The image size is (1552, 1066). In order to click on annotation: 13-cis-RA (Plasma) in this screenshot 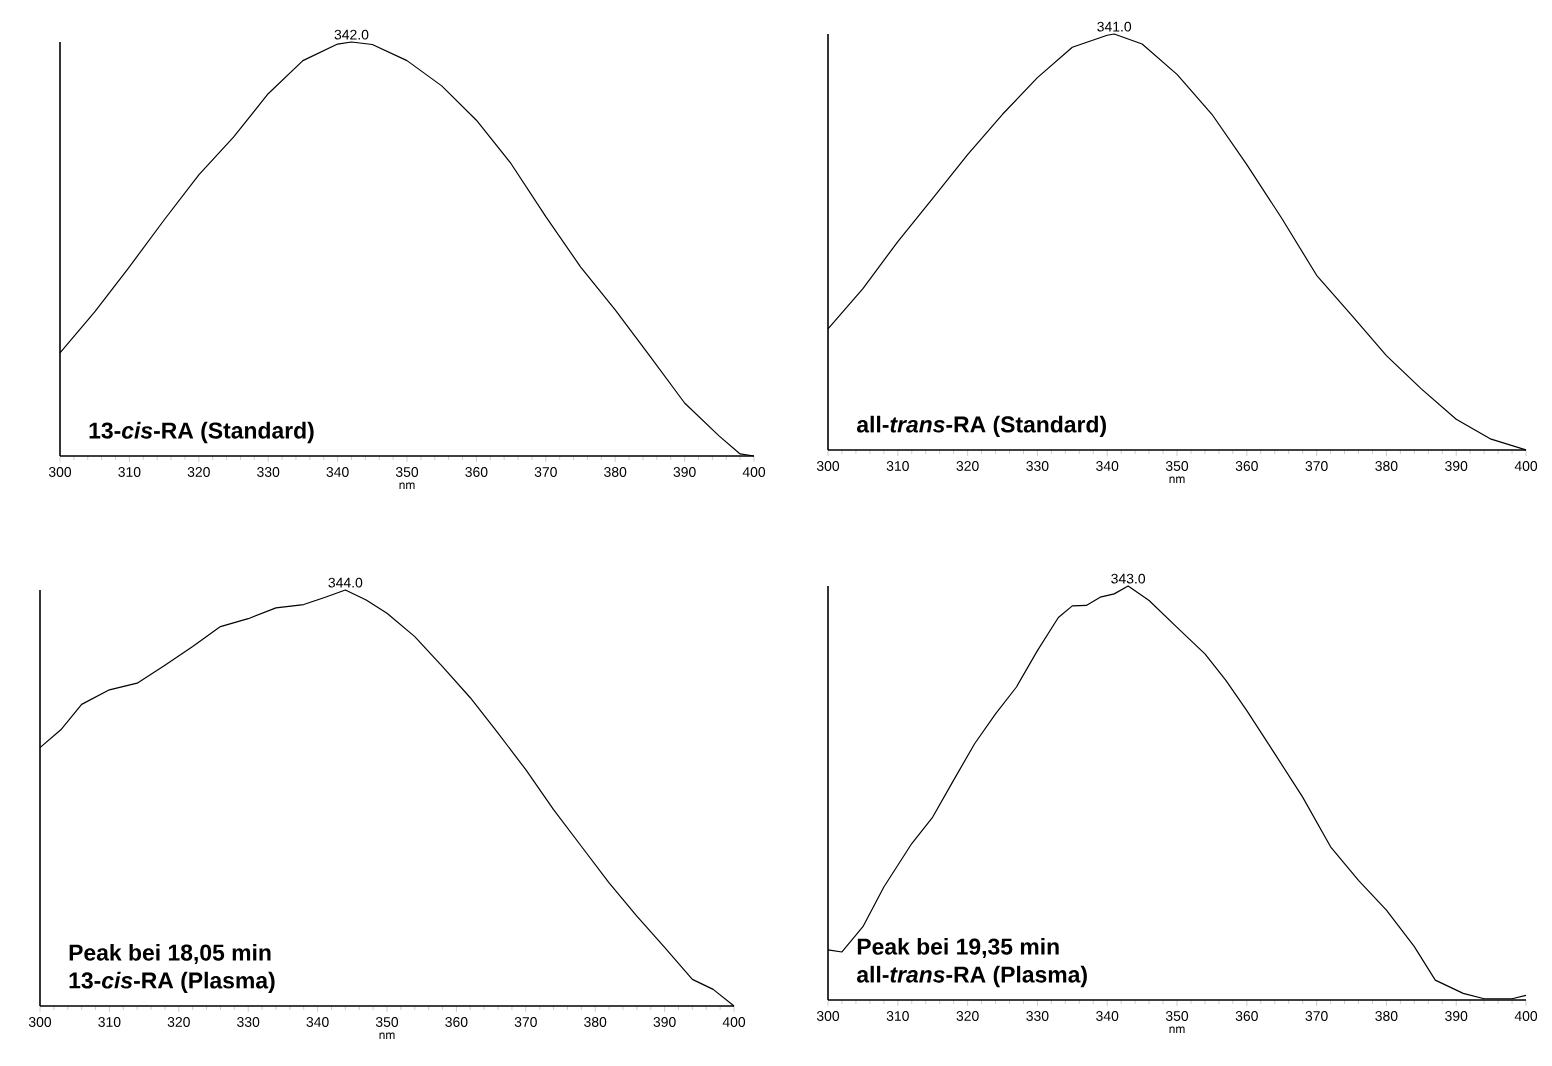, I will do `click(172, 982)`.